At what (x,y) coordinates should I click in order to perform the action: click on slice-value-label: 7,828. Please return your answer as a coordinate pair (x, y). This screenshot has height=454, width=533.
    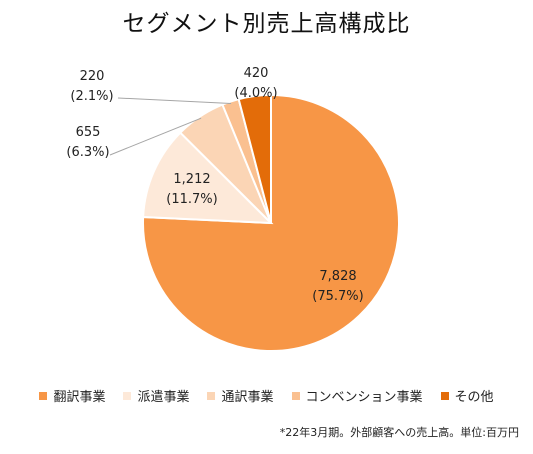
    Looking at the image, I should click on (337, 276).